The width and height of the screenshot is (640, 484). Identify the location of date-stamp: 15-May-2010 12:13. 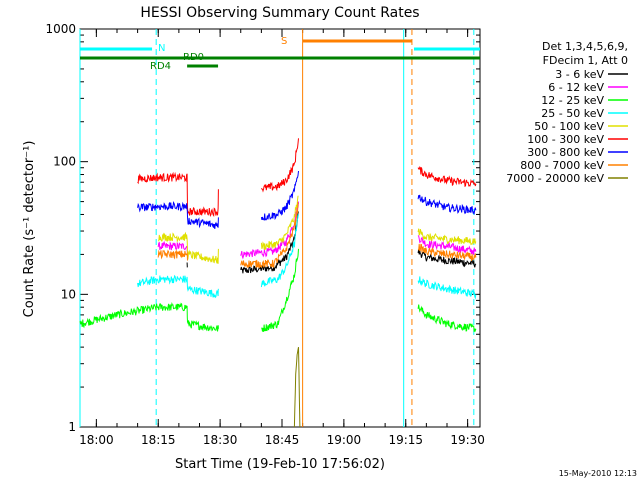
(598, 473).